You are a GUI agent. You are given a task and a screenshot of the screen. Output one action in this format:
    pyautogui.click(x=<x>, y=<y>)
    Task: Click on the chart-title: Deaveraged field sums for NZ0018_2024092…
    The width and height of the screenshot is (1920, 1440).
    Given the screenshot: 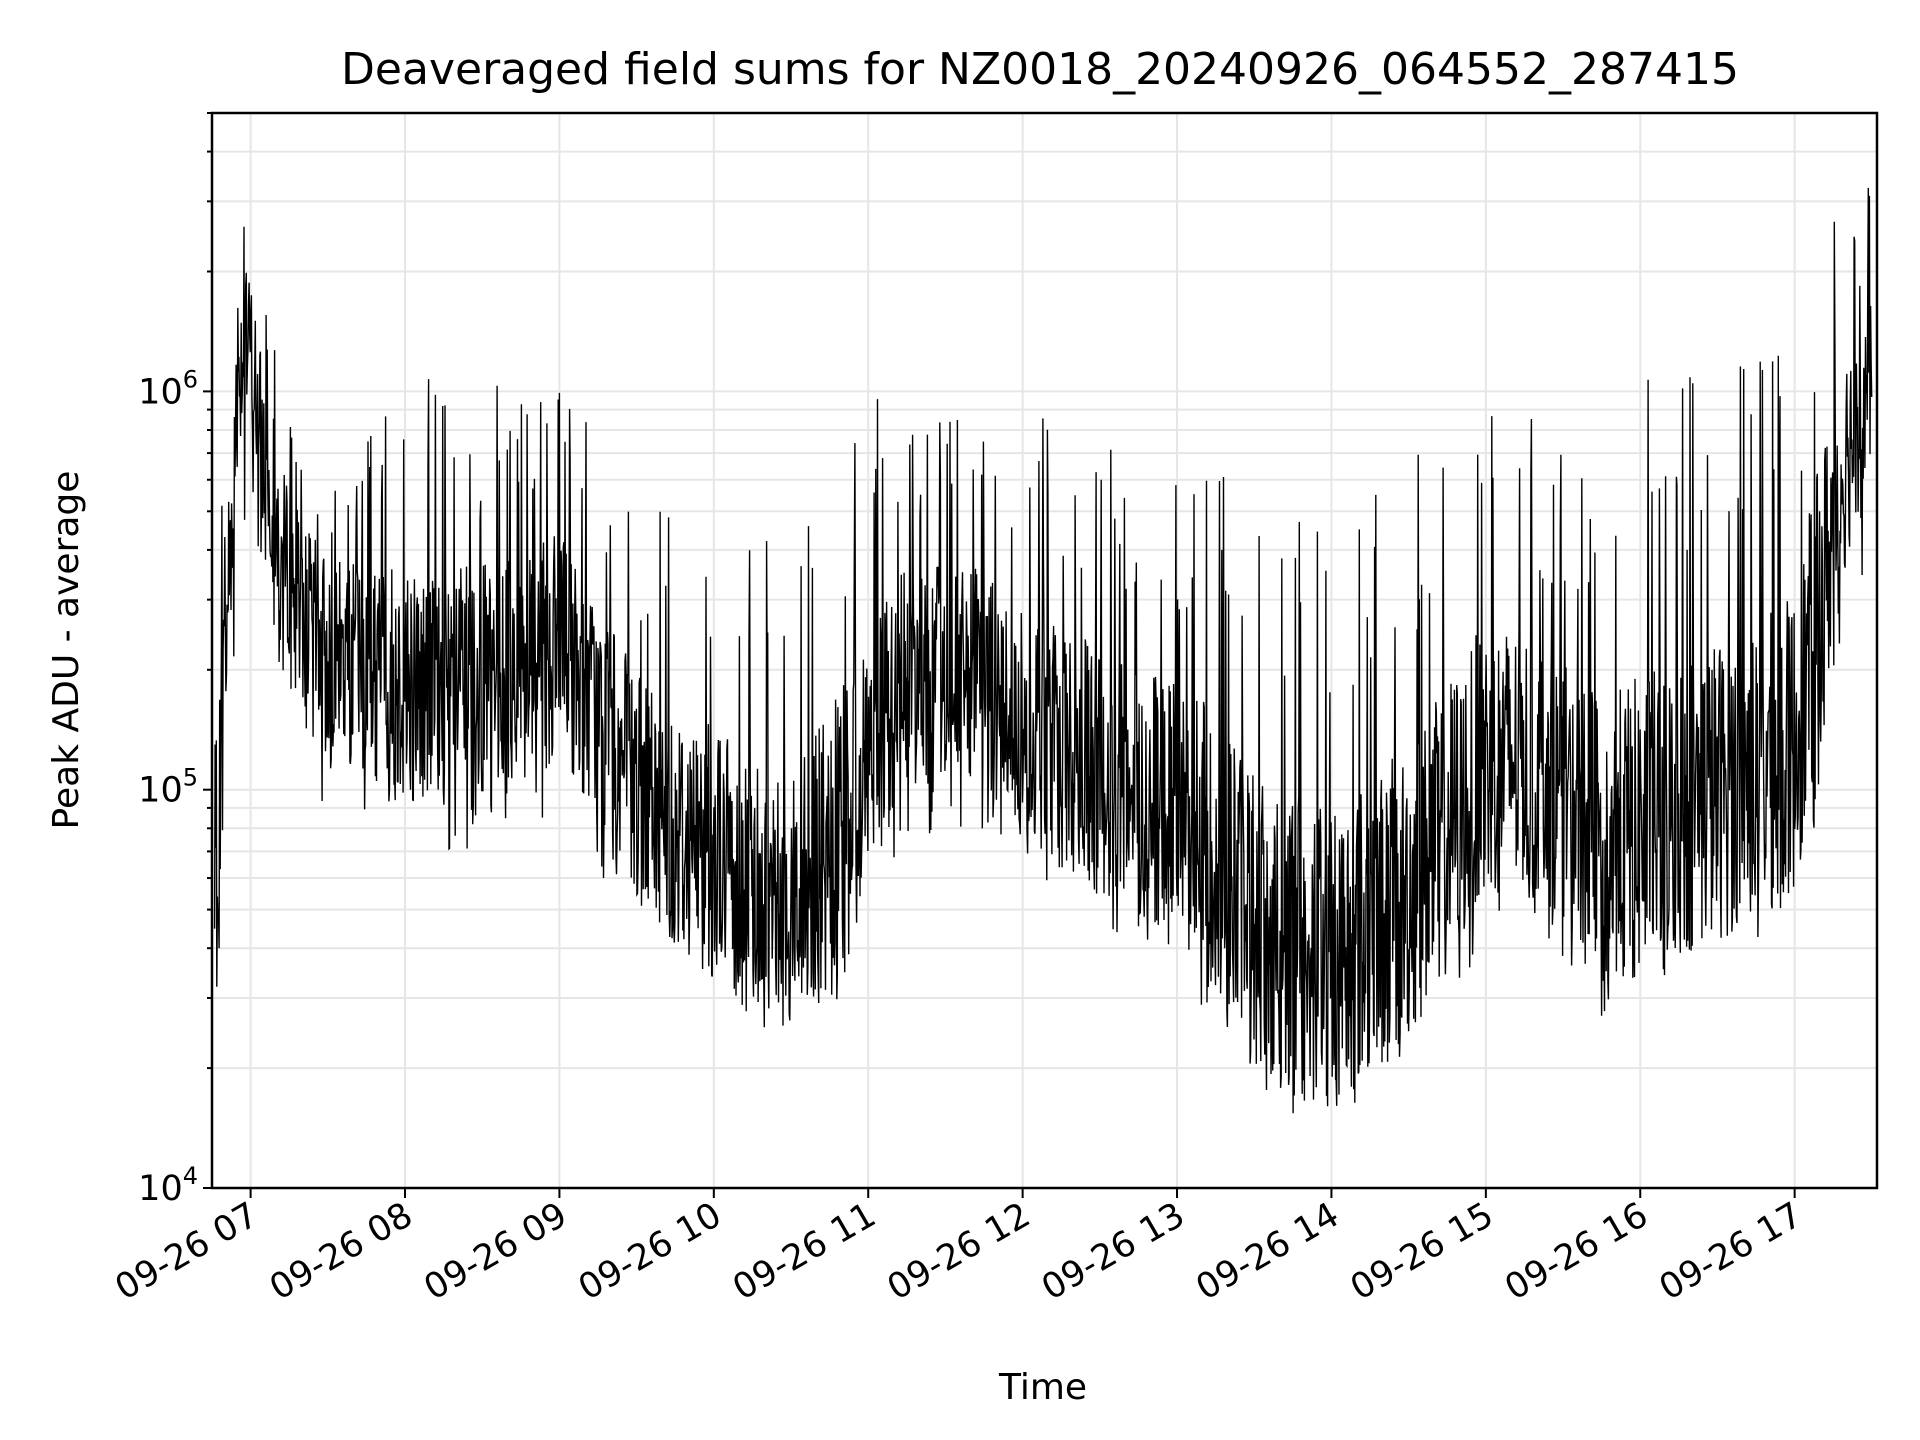 What is the action you would take?
    pyautogui.click(x=1040, y=69)
    